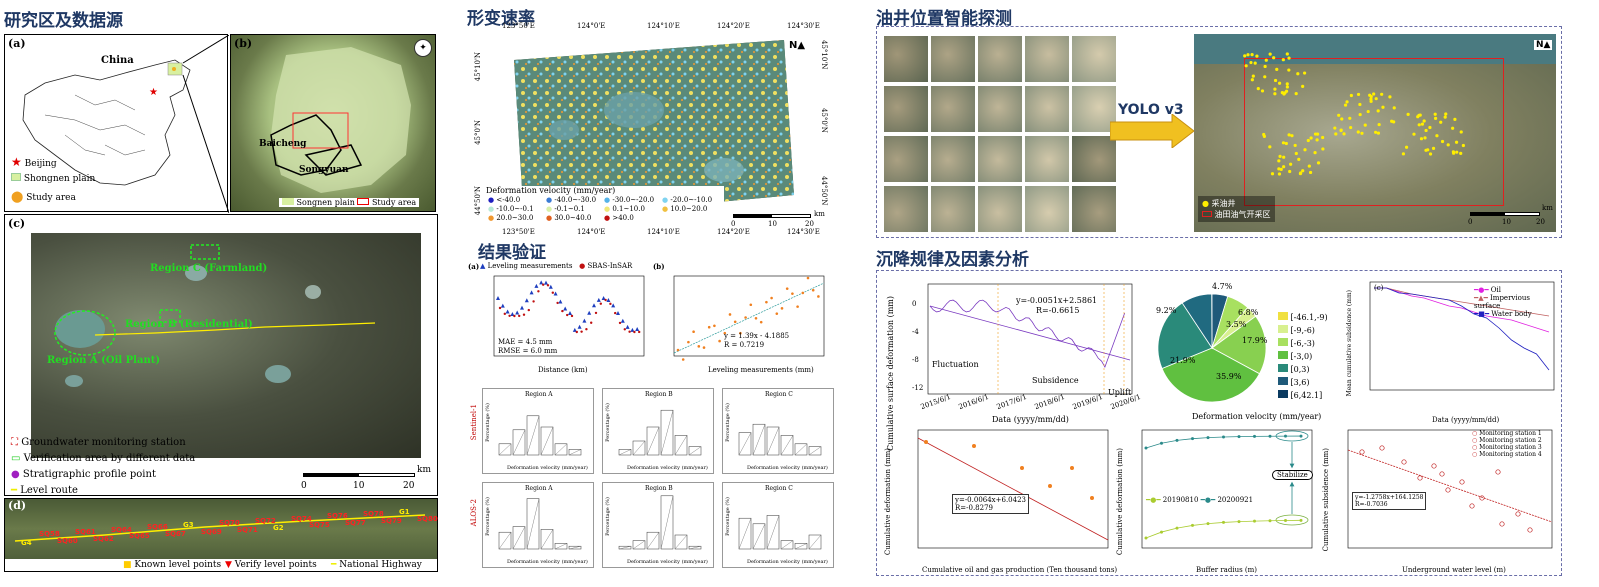 This screenshot has height=587, width=1599. I want to click on landuse-c-label: (c), so click(1379, 288).